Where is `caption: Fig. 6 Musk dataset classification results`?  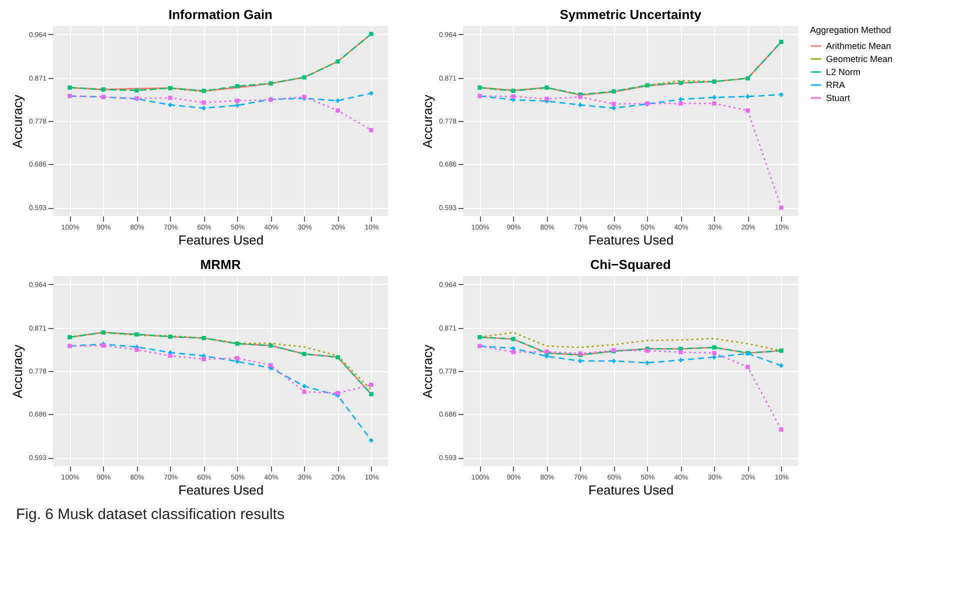
caption: Fig. 6 Musk dataset classification results is located at coordinates (151, 514).